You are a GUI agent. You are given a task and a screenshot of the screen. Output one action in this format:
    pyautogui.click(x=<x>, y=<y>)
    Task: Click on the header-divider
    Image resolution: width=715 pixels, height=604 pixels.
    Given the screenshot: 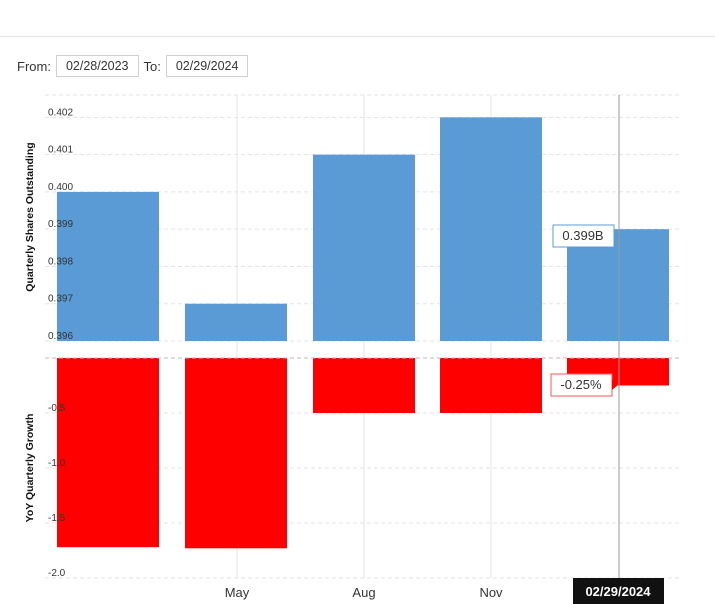 What is the action you would take?
    pyautogui.click(x=357, y=36)
    